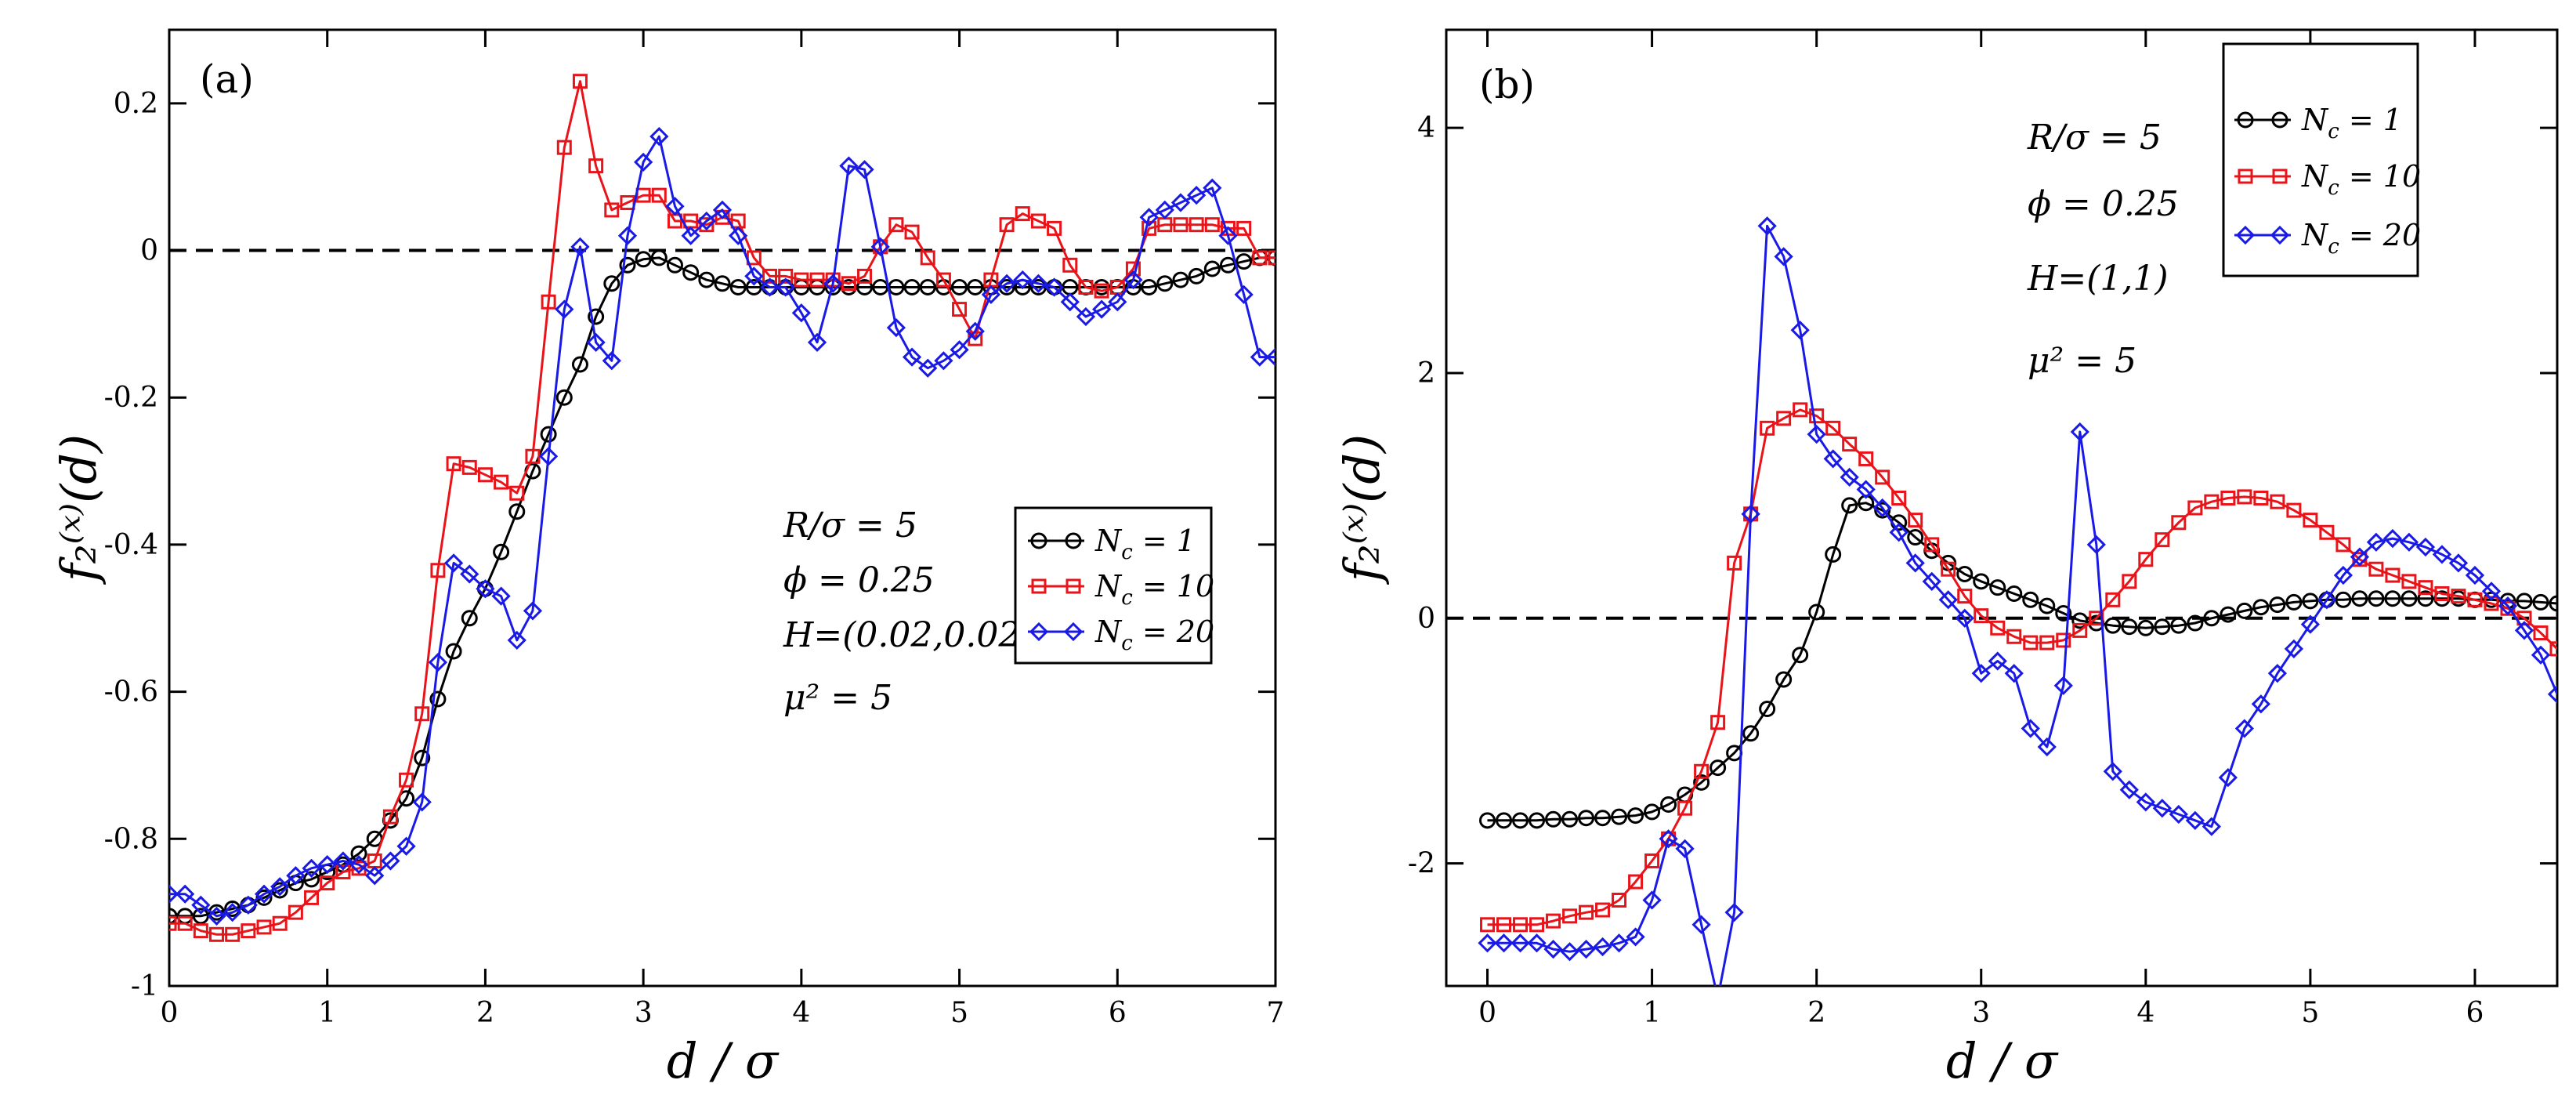 The height and width of the screenshot is (1109, 2576). Describe the element at coordinates (837, 698) in the screenshot. I see `param-mu: μ² = 5` at that location.